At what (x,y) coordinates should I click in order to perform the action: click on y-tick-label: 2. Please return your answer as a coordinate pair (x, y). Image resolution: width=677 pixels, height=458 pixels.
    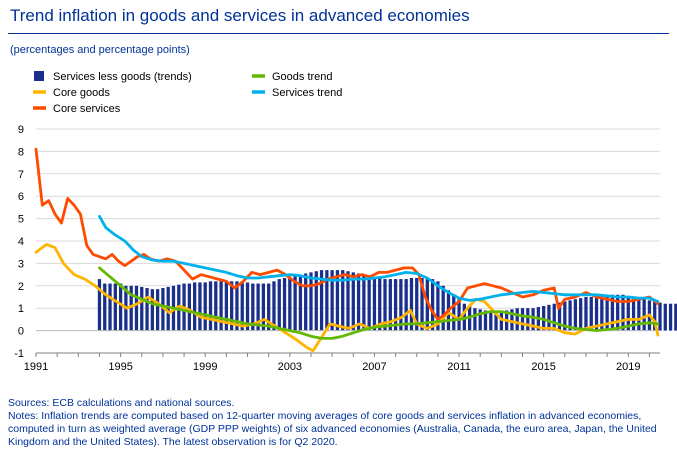
    Looking at the image, I should click on (21, 287).